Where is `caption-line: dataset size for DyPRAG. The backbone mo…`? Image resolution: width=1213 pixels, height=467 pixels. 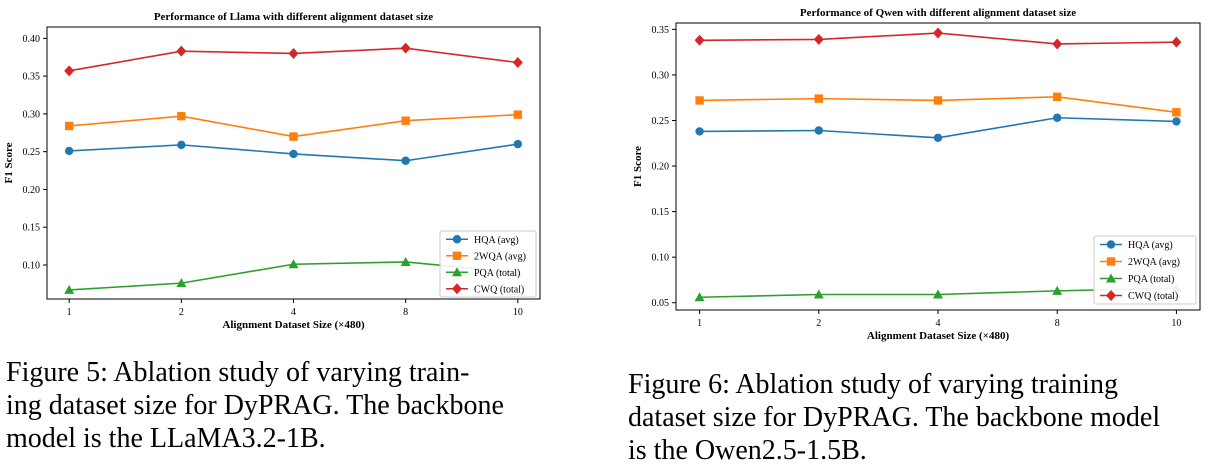 caption-line: dataset size for DyPRAG. The backbone mo… is located at coordinates (894, 417).